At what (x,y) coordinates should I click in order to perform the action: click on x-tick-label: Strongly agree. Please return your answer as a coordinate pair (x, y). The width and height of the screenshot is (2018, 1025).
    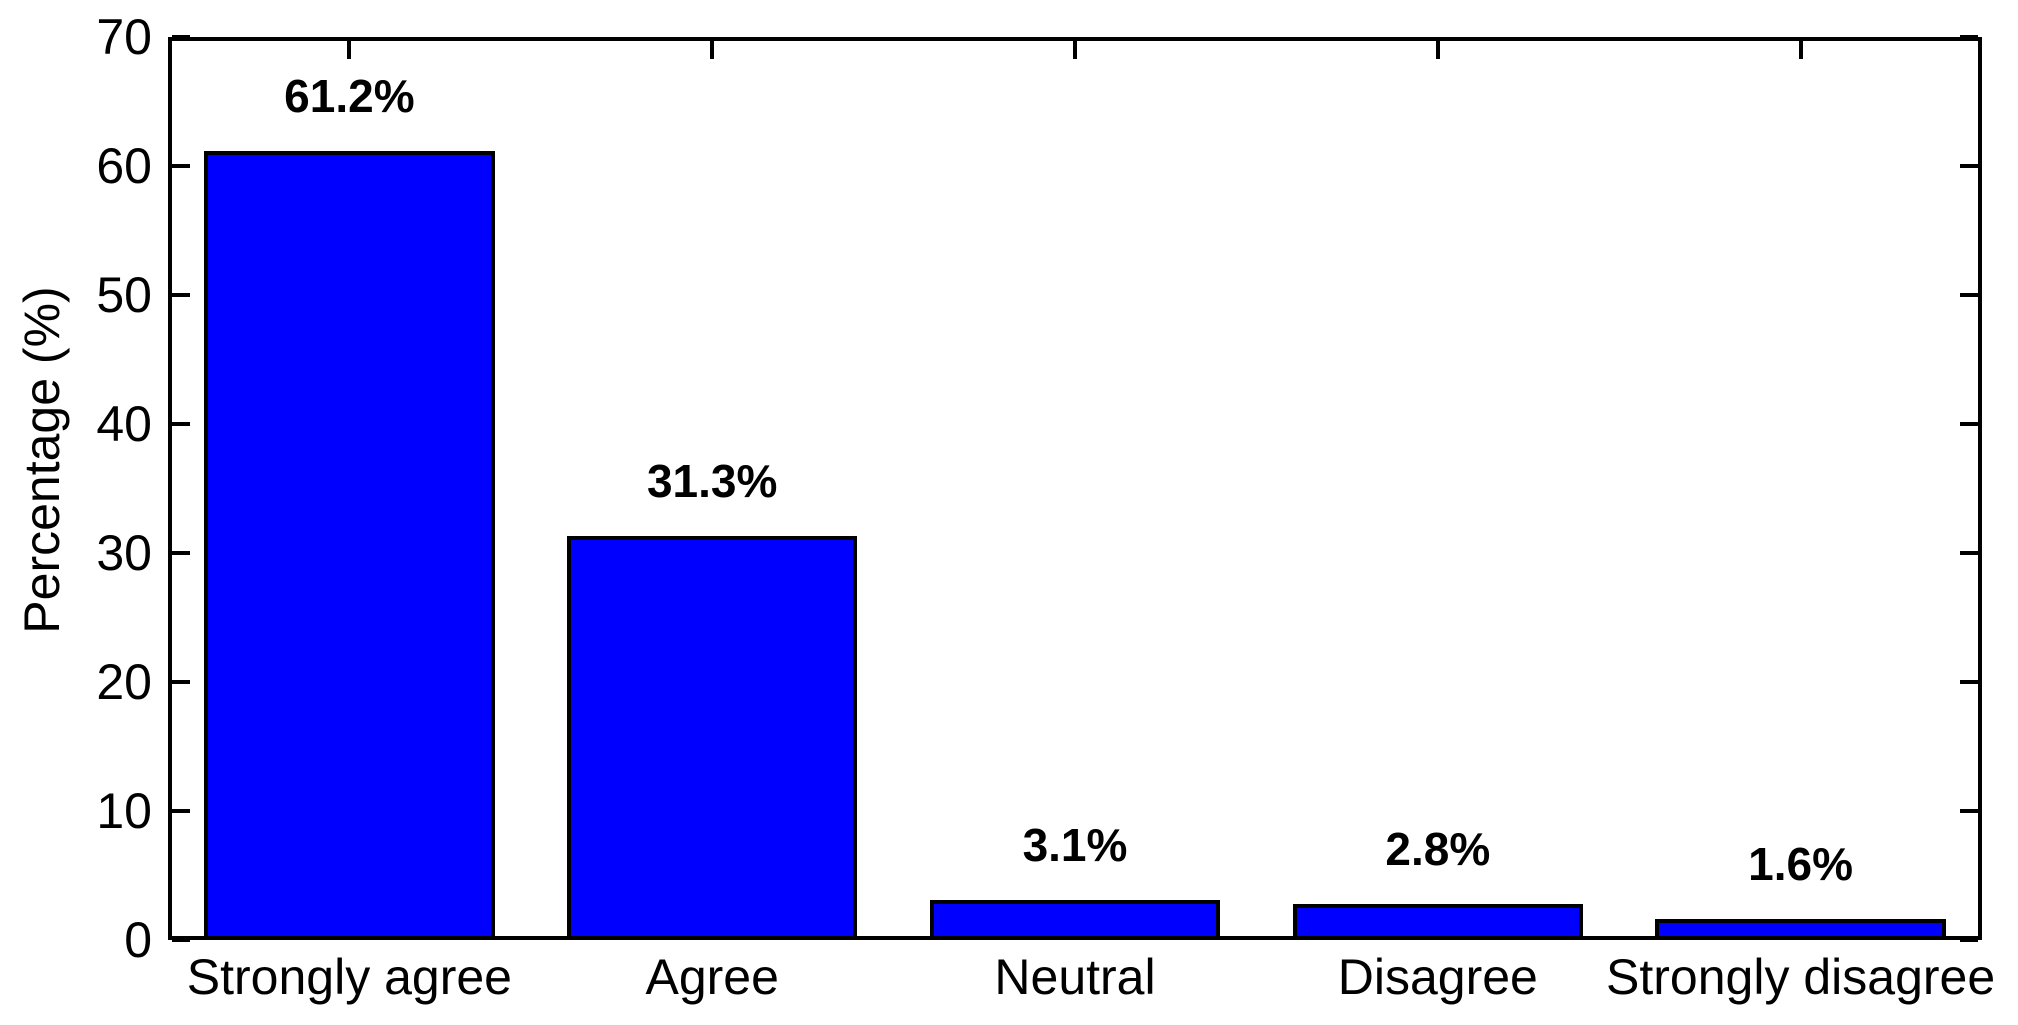
    Looking at the image, I should click on (349, 977).